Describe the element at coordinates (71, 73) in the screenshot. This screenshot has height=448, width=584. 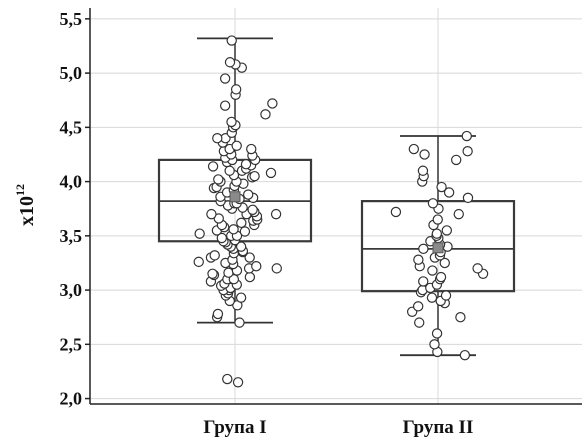
I see `y-tick-label: 5,0` at that location.